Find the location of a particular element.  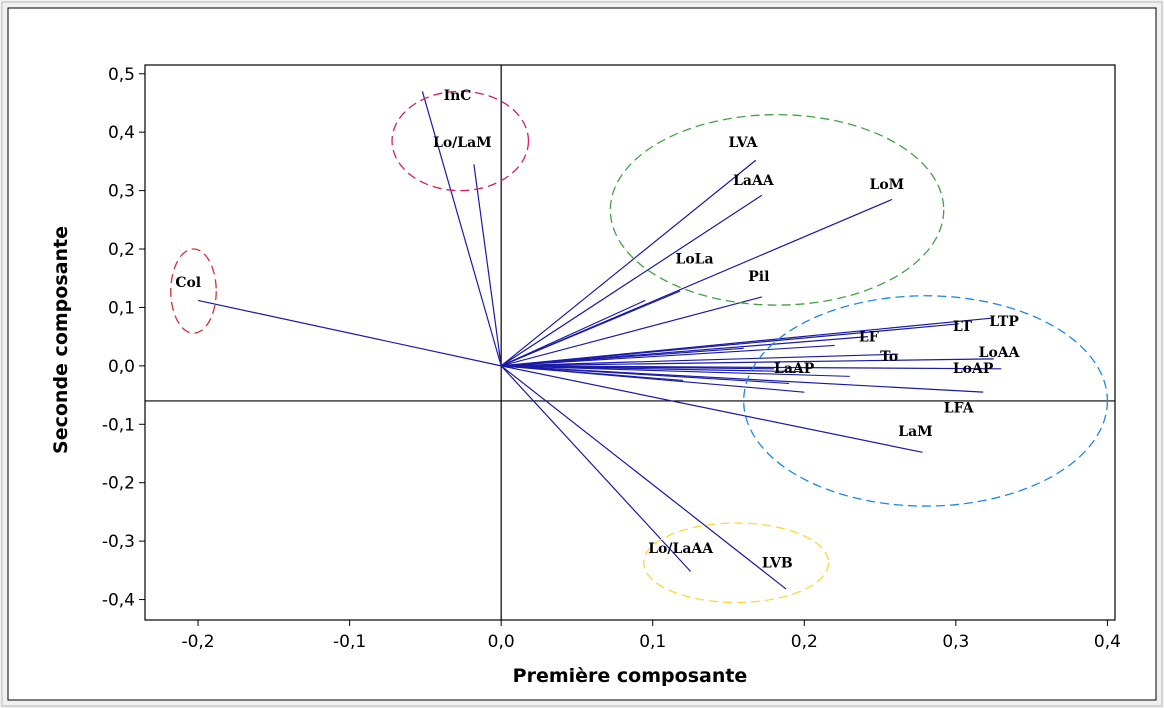

vector-lo-laaa is located at coordinates (596, 468).